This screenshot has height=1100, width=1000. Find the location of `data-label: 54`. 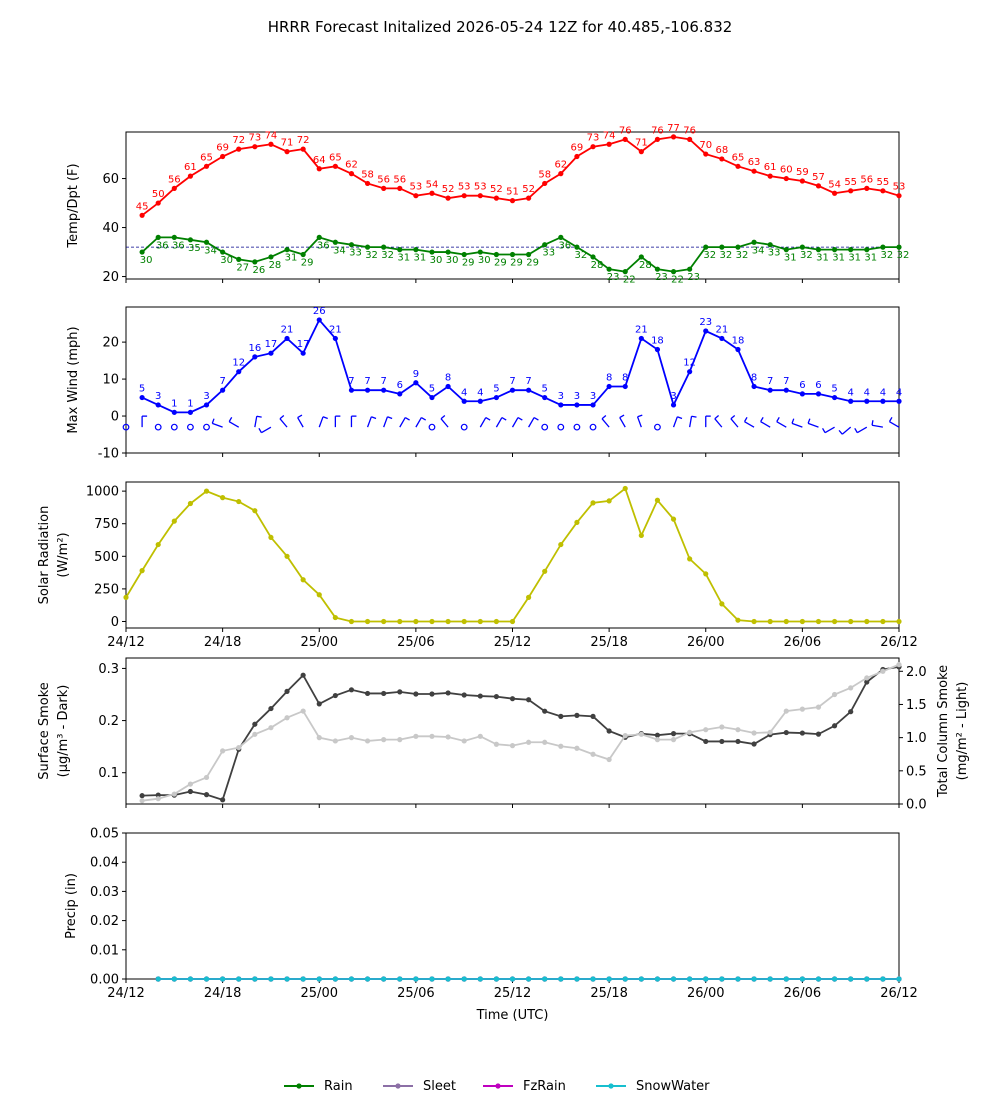

data-label: 54 is located at coordinates (834, 184).